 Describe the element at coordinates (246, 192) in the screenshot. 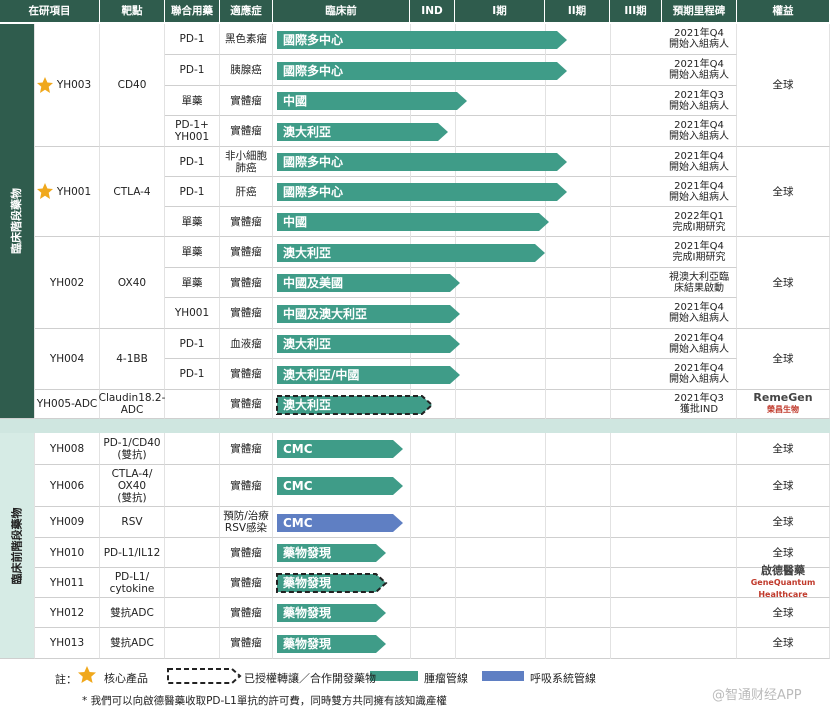

I see `indication-cell: 肝癌` at that location.